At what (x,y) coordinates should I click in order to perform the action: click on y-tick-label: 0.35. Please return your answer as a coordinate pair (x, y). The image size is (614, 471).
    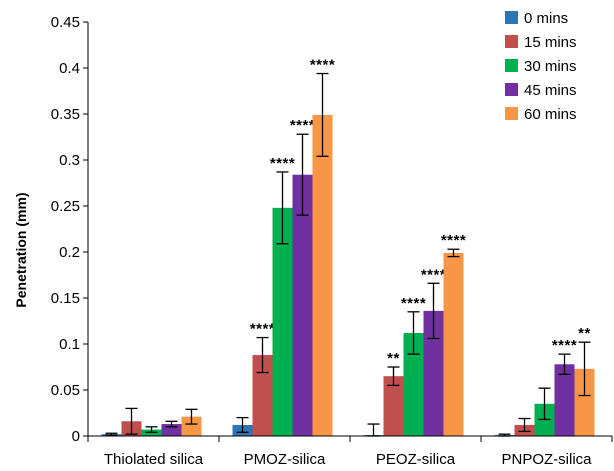
    Looking at the image, I should click on (65, 114).